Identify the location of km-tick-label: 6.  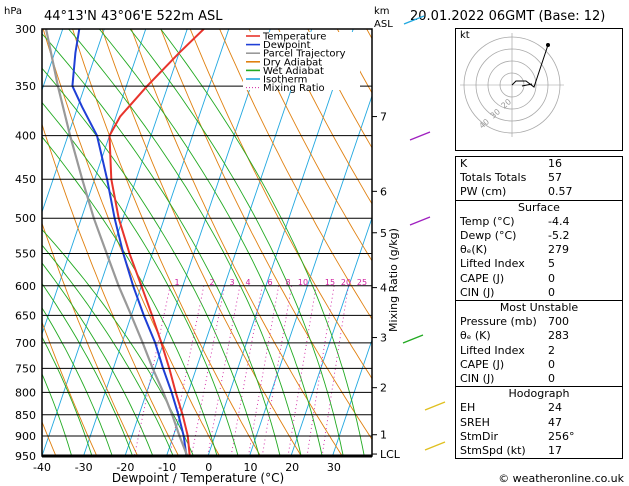
(383, 191).